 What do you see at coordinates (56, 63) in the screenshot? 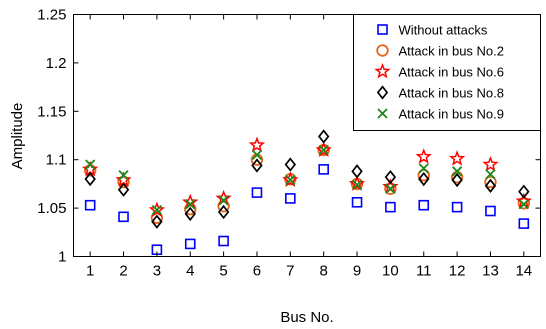
I see `y-tick-label: 1.2` at bounding box center [56, 63].